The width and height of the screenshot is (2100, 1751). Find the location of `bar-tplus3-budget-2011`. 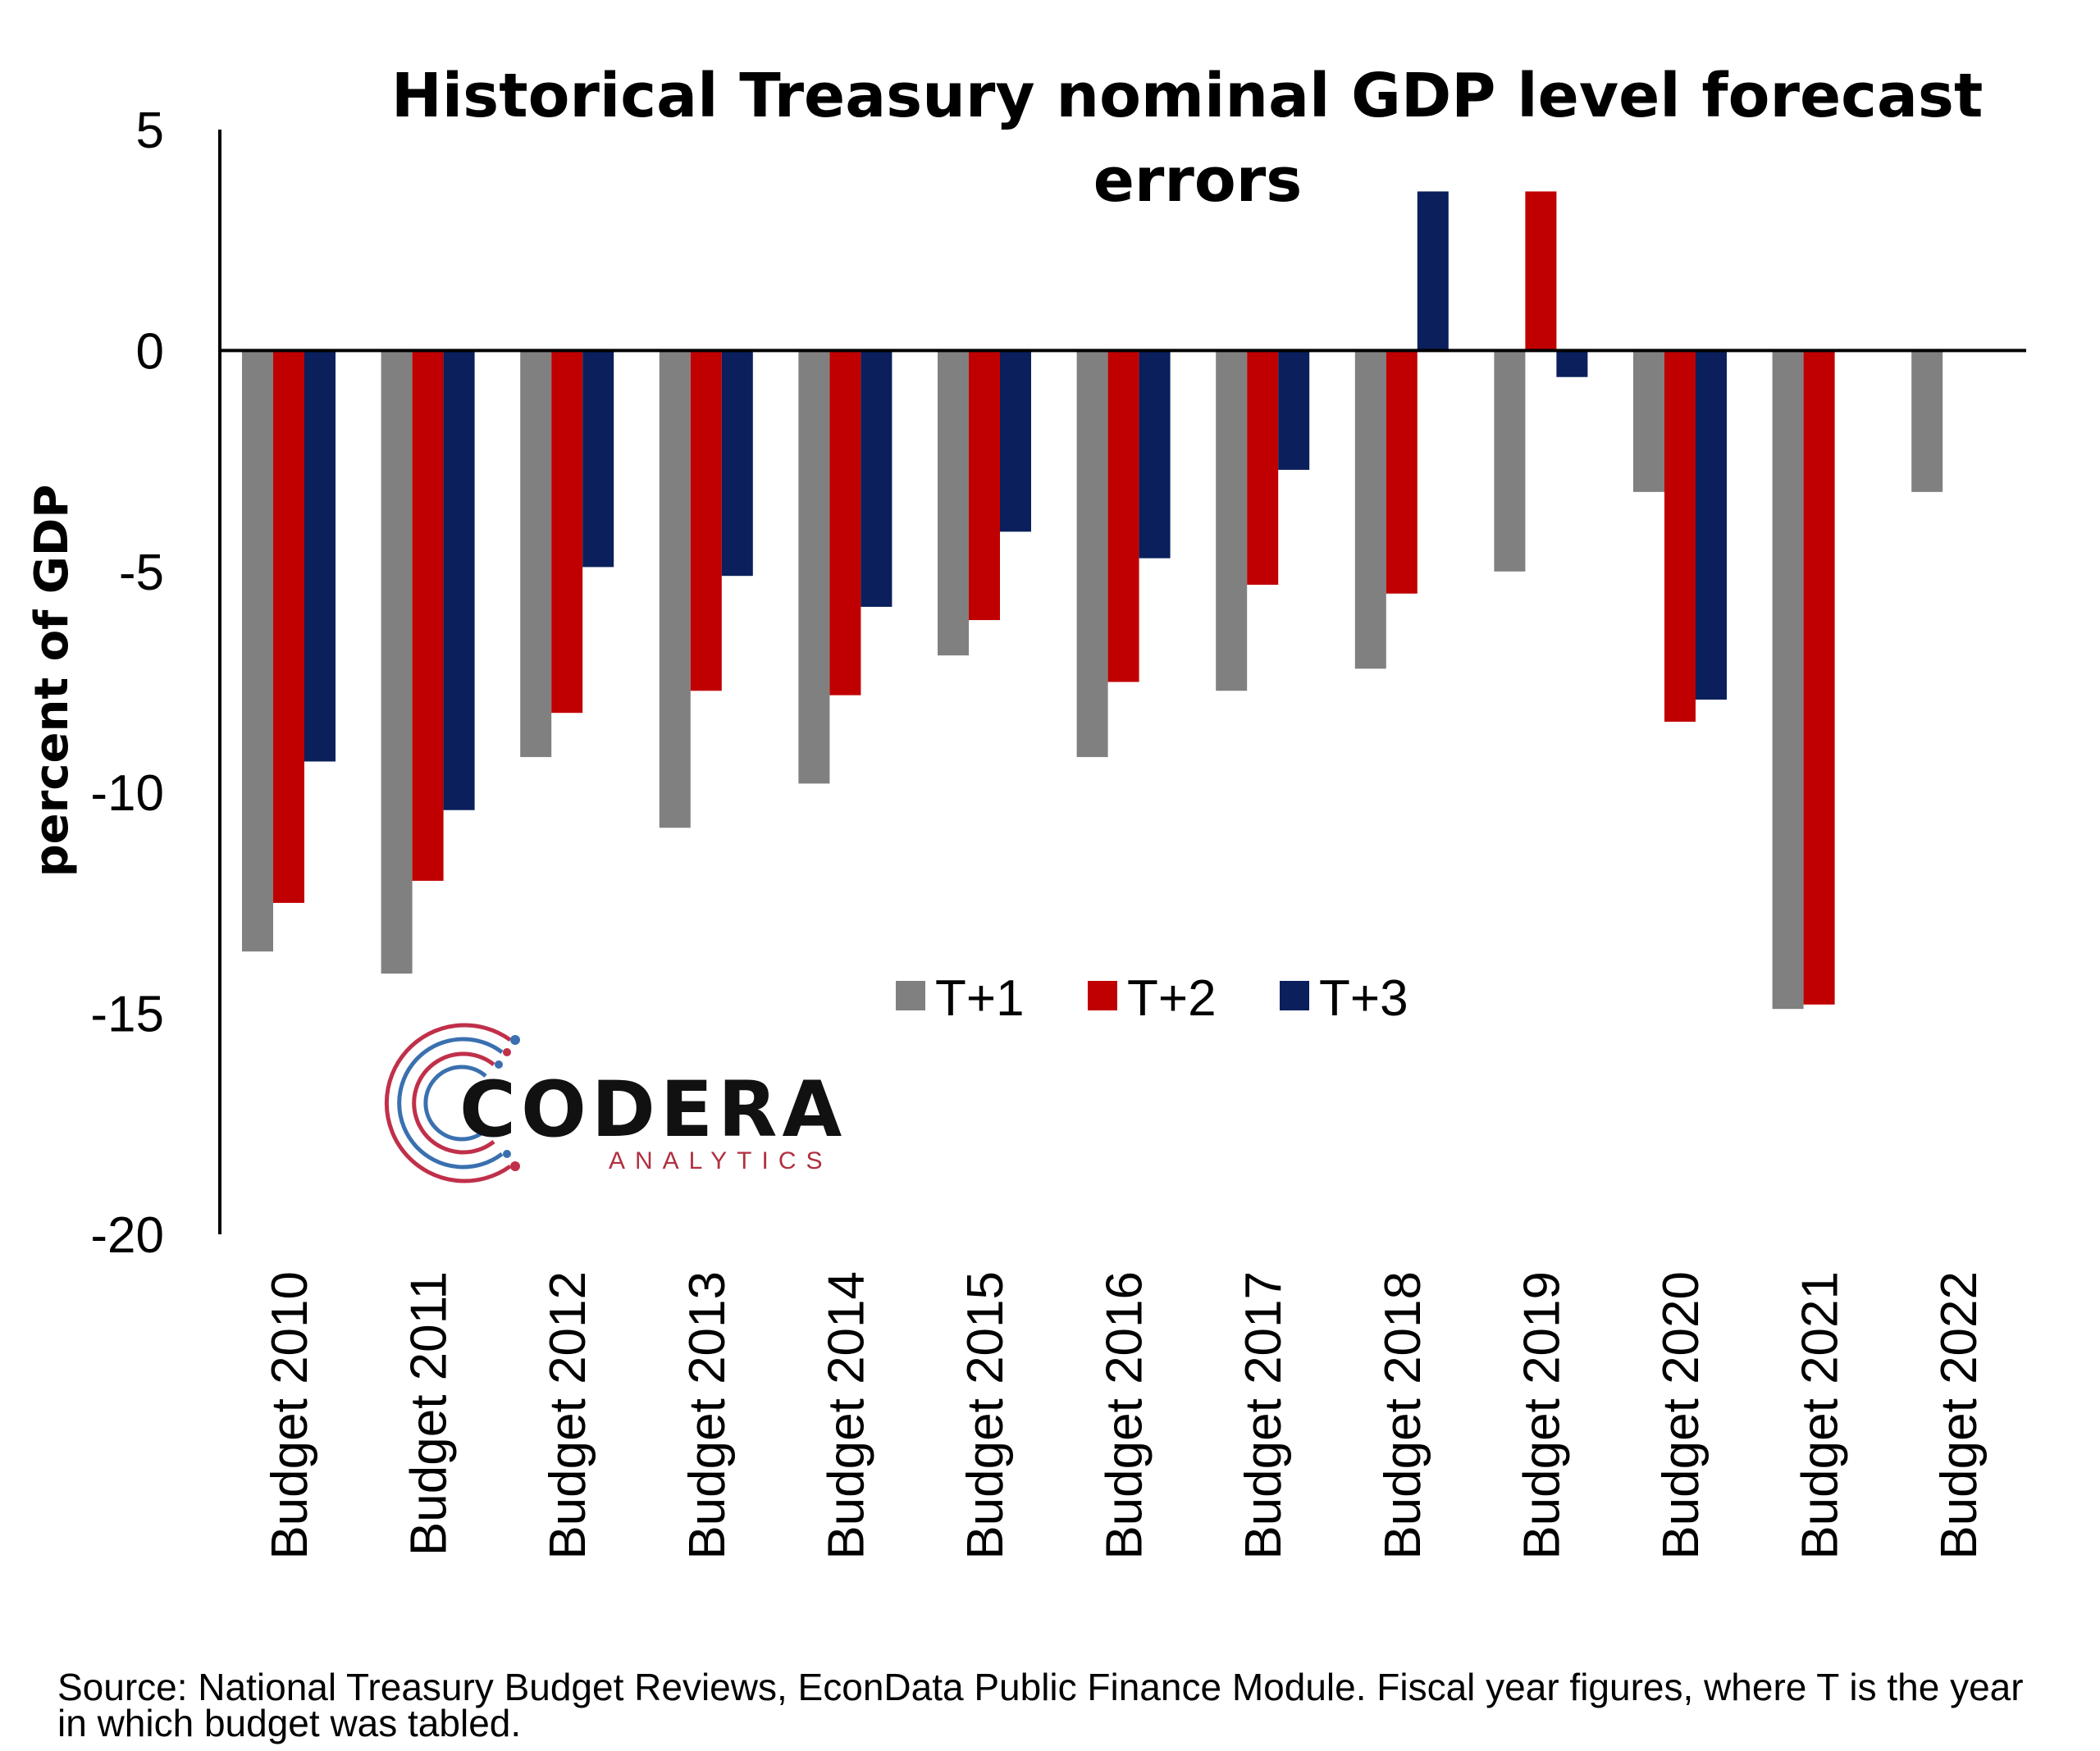

bar-tplus3-budget-2011 is located at coordinates (459, 580).